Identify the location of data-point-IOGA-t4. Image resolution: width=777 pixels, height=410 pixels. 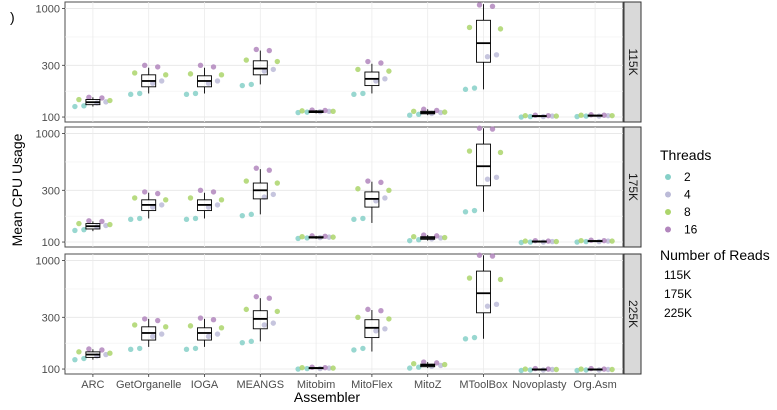
(217, 334).